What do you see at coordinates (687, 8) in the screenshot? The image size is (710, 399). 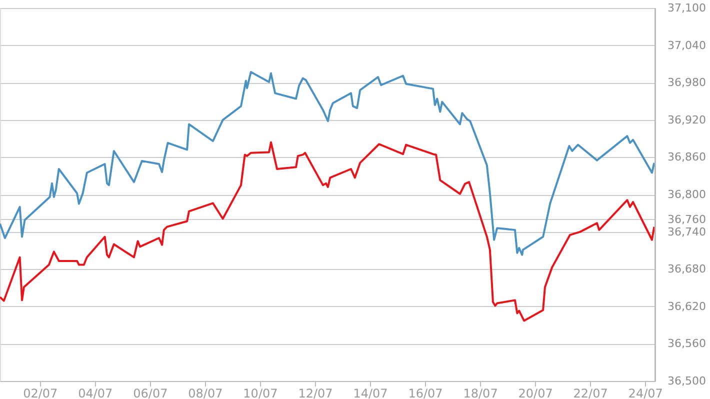 I see `y-tick-label: 37,100` at bounding box center [687, 8].